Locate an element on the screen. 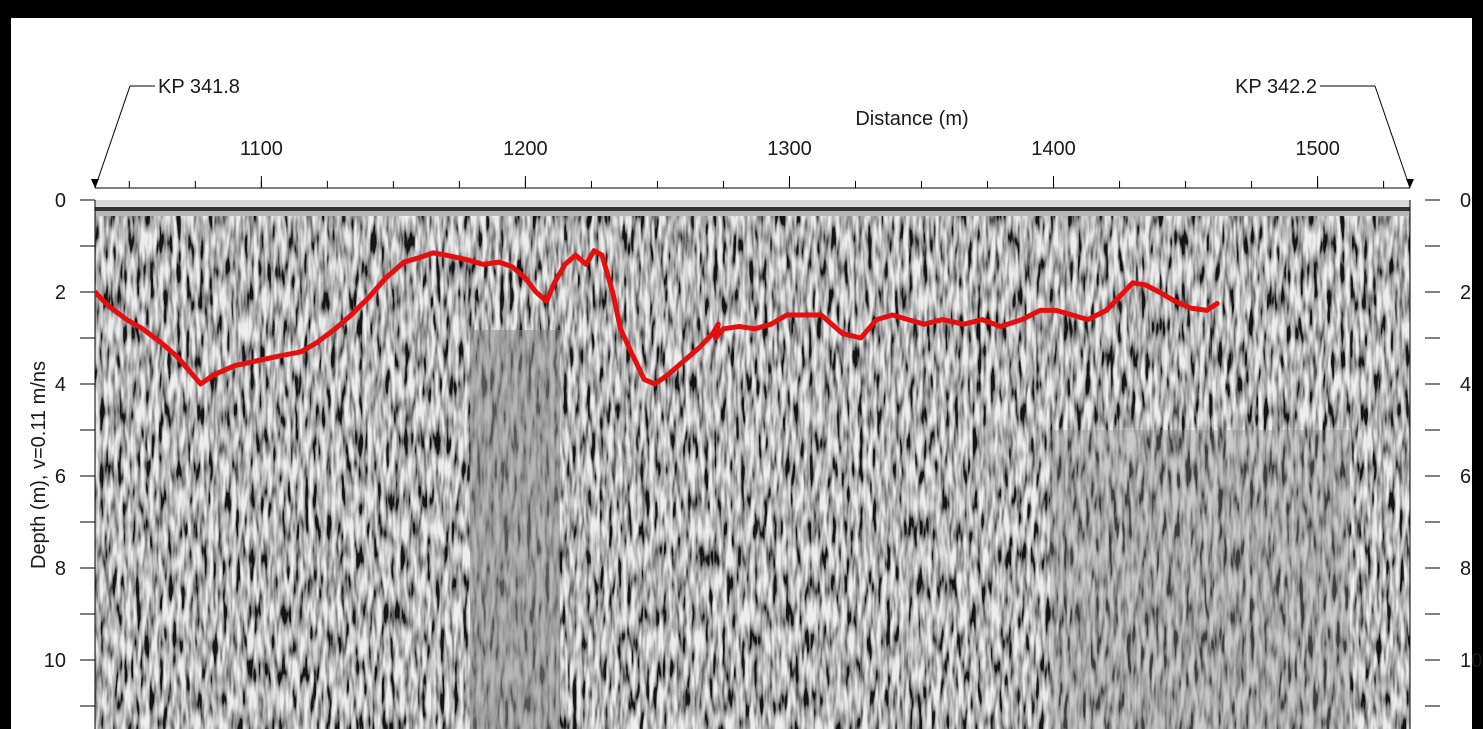  x-axis-ticks: 1100 1200 1300 1400 1500 is located at coordinates (756, 163).